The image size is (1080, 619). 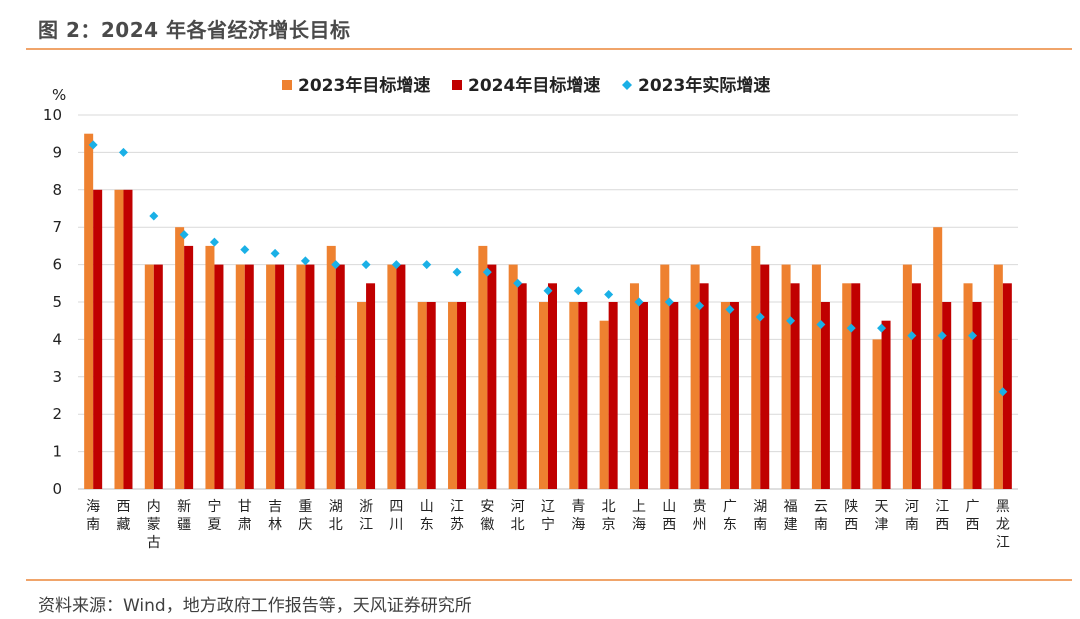 What do you see at coordinates (760, 516) in the screenshot?
I see `x-tick-label: 湖南` at bounding box center [760, 516].